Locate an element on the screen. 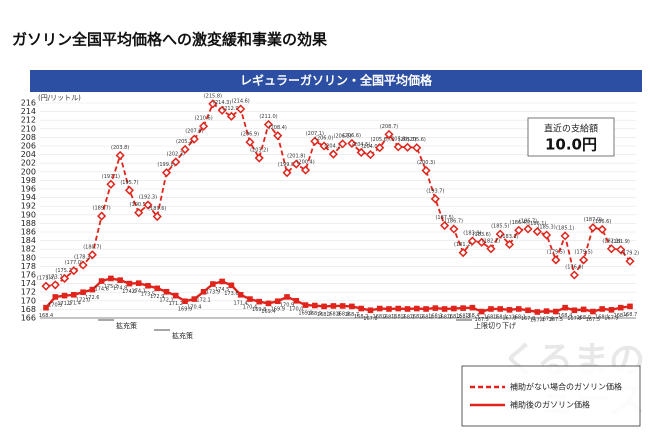  y-tick-label: 194 is located at coordinates (28, 197).